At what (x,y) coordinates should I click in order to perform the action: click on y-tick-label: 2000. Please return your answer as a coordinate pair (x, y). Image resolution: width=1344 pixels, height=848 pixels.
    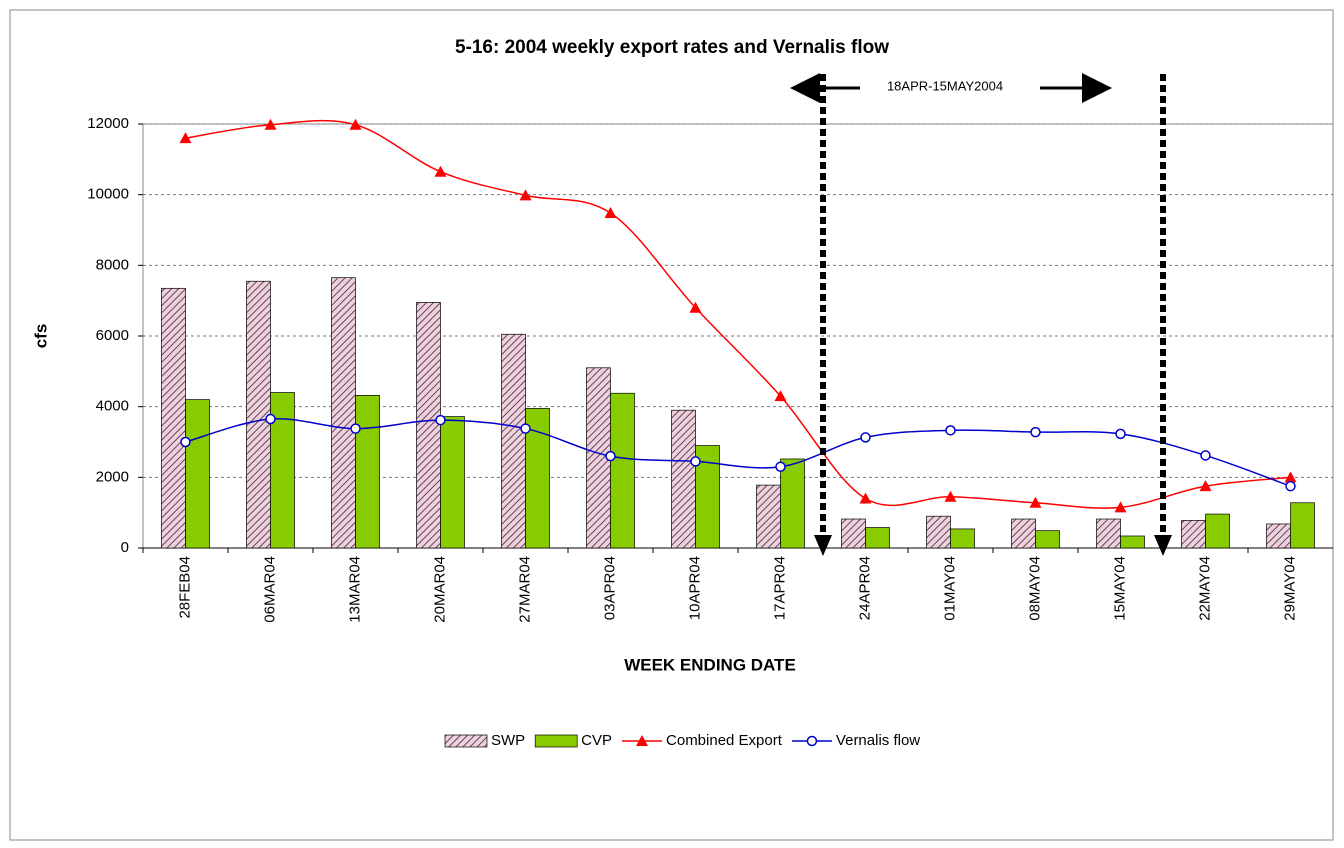
    Looking at the image, I should click on (112, 476).